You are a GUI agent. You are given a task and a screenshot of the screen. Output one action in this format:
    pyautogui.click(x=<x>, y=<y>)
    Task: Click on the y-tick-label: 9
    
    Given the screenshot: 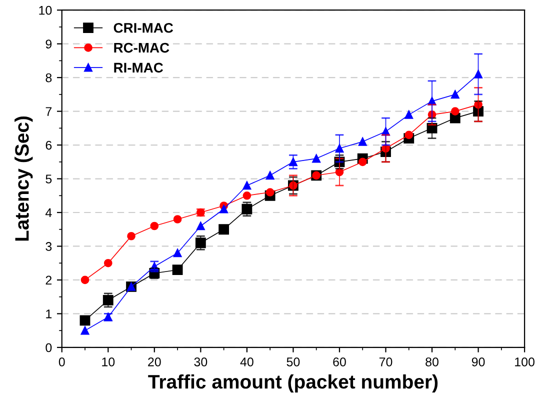 What is the action you would take?
    pyautogui.click(x=49, y=44)
    